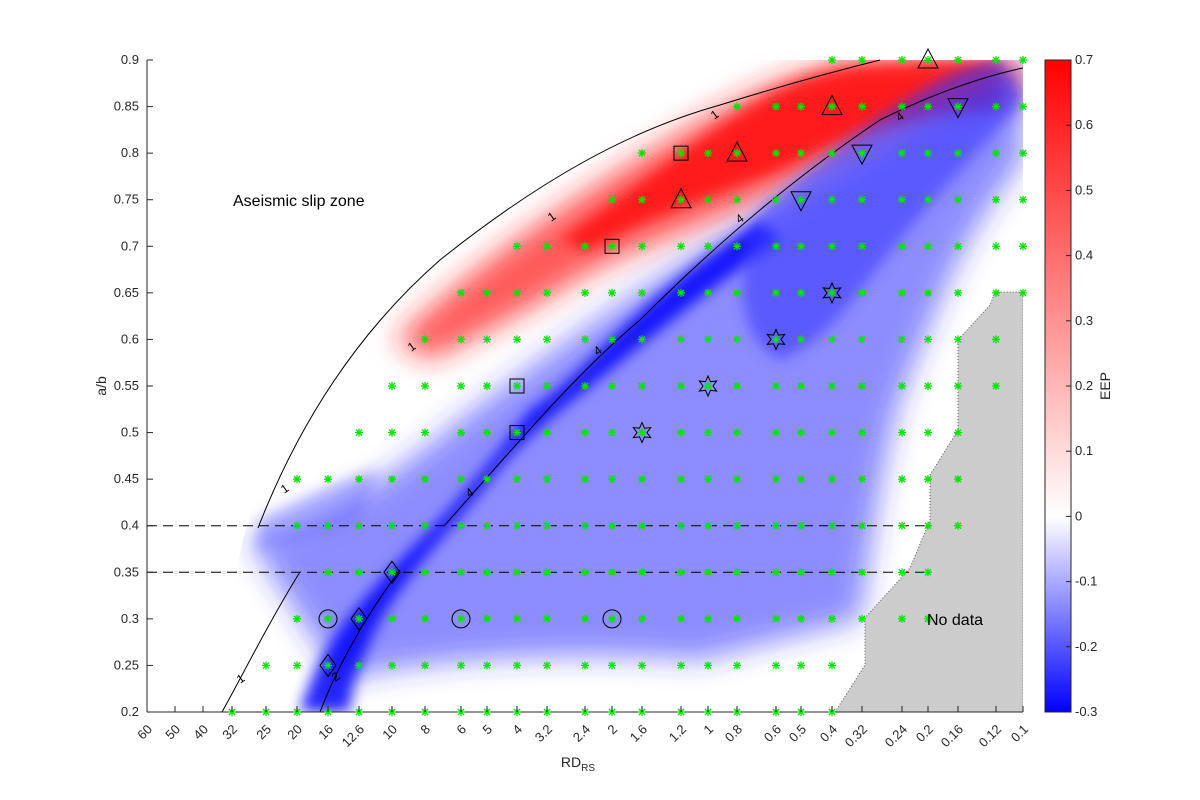 The image size is (1200, 800). Describe the element at coordinates (1084, 255) in the screenshot. I see `colorbar-tick-label: 0.4` at that location.